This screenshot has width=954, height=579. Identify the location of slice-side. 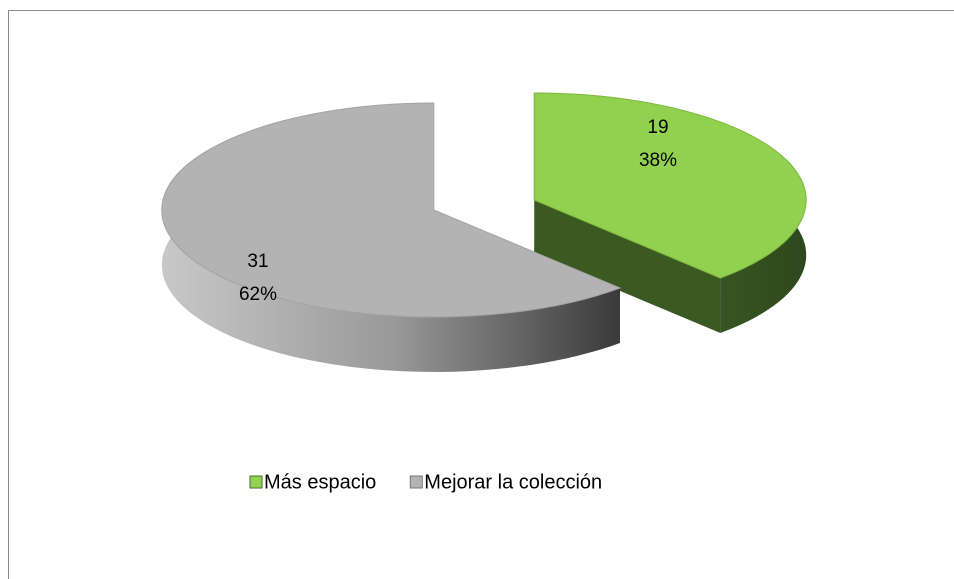
(627, 267).